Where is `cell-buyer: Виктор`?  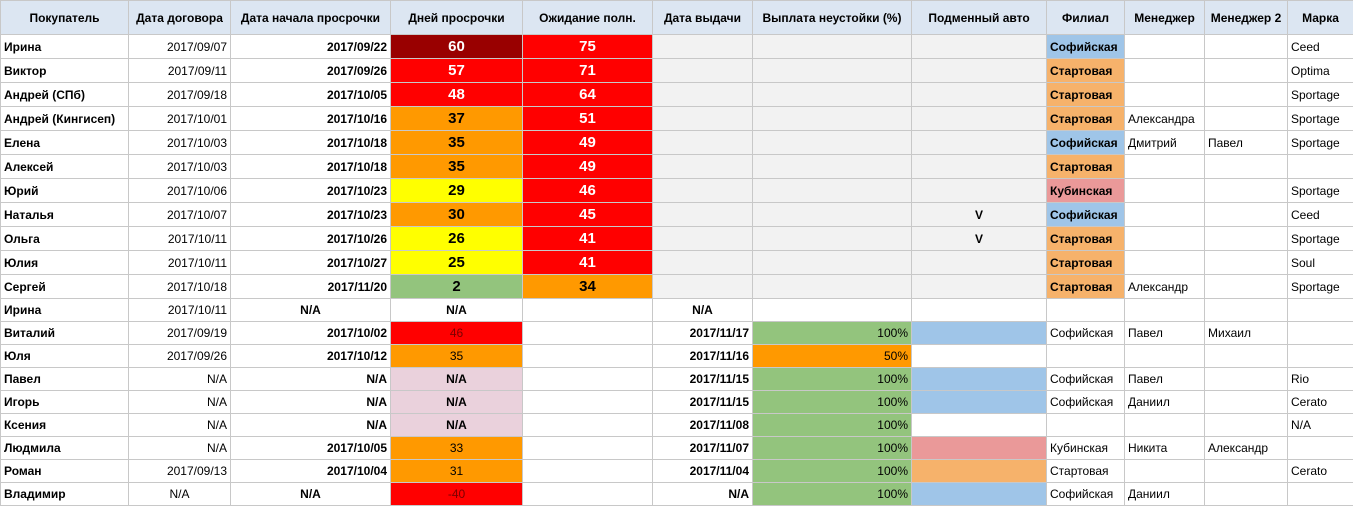 cell-buyer: Виктор is located at coordinates (65, 71).